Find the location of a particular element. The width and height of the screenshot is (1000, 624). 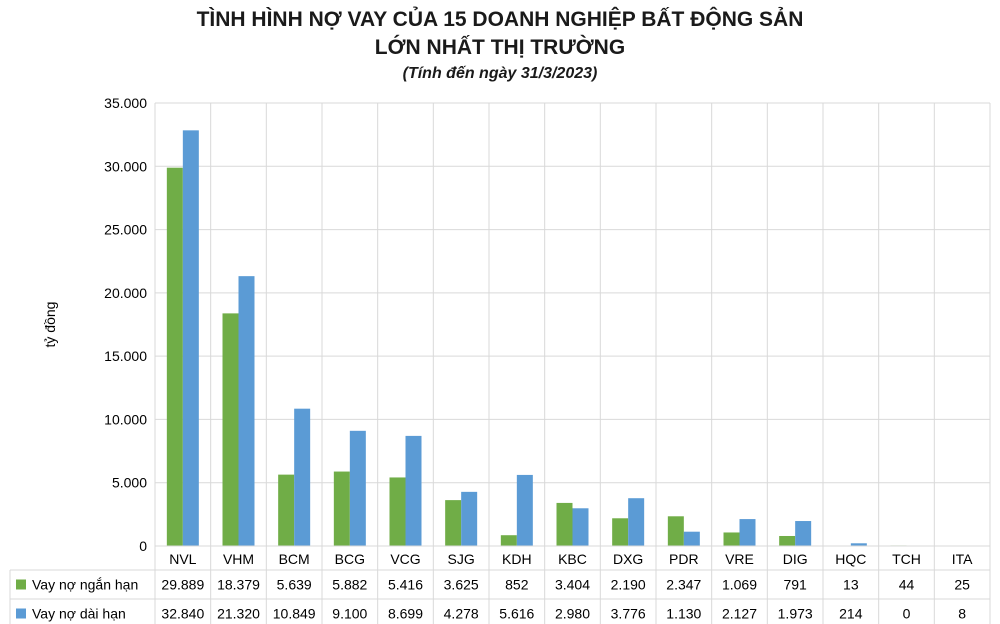

bar-short-term-bcm is located at coordinates (286, 510).